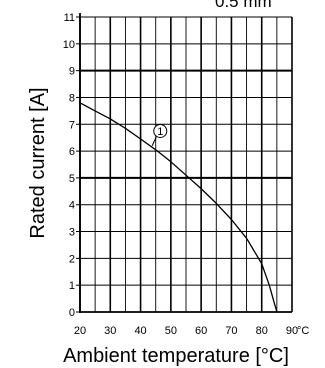 The width and height of the screenshot is (325, 368). What do you see at coordinates (154, 141) in the screenshot?
I see `marker-leader` at bounding box center [154, 141].